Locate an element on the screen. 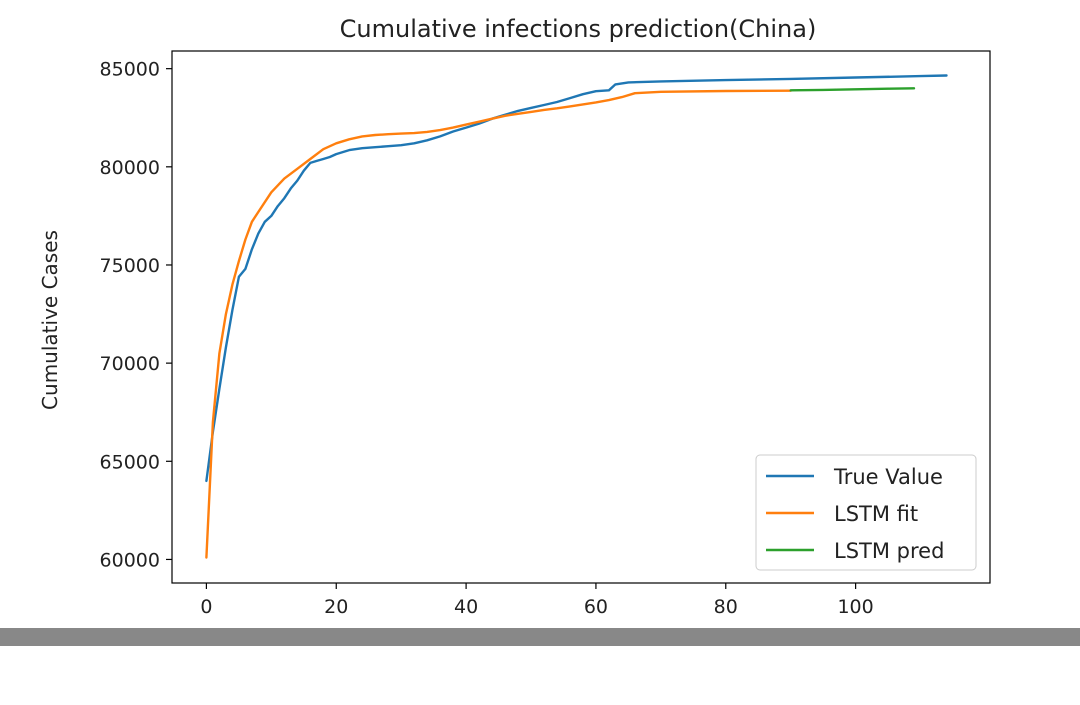  x-tick-label: 0 is located at coordinates (206, 607).